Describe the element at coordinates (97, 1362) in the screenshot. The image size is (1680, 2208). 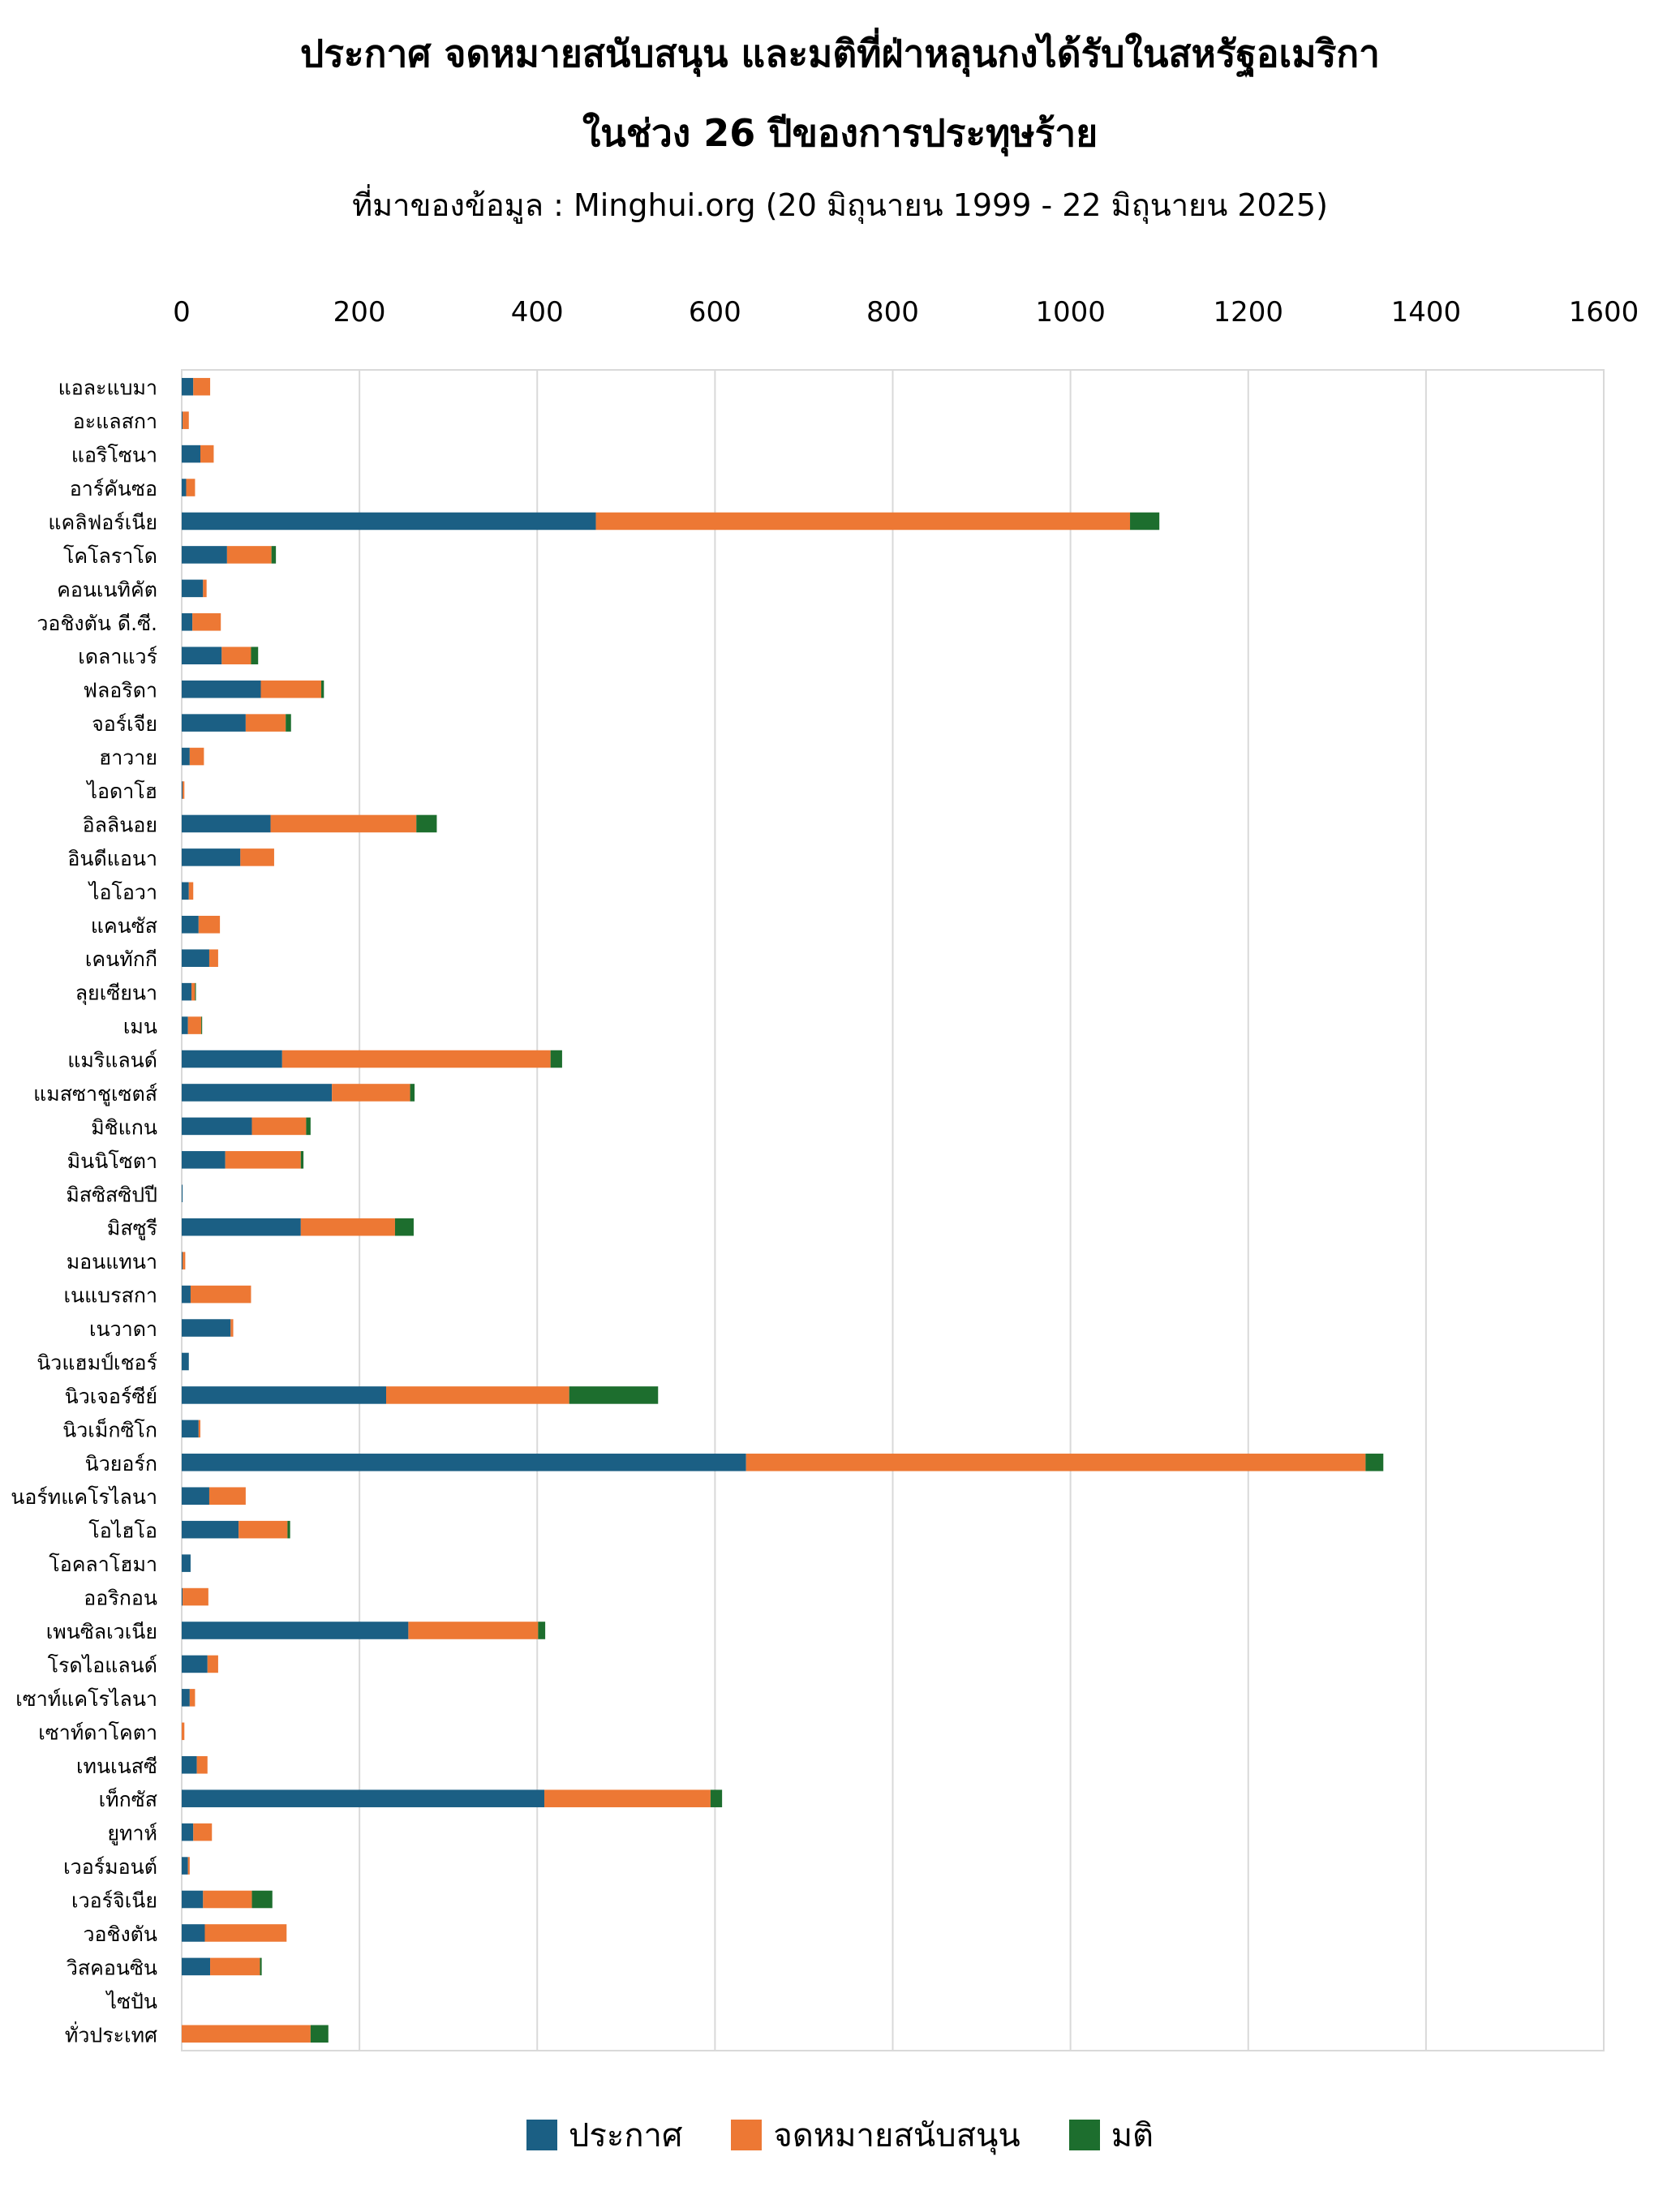
I see `category-label: นิวแฮมป์เชอร์` at that location.